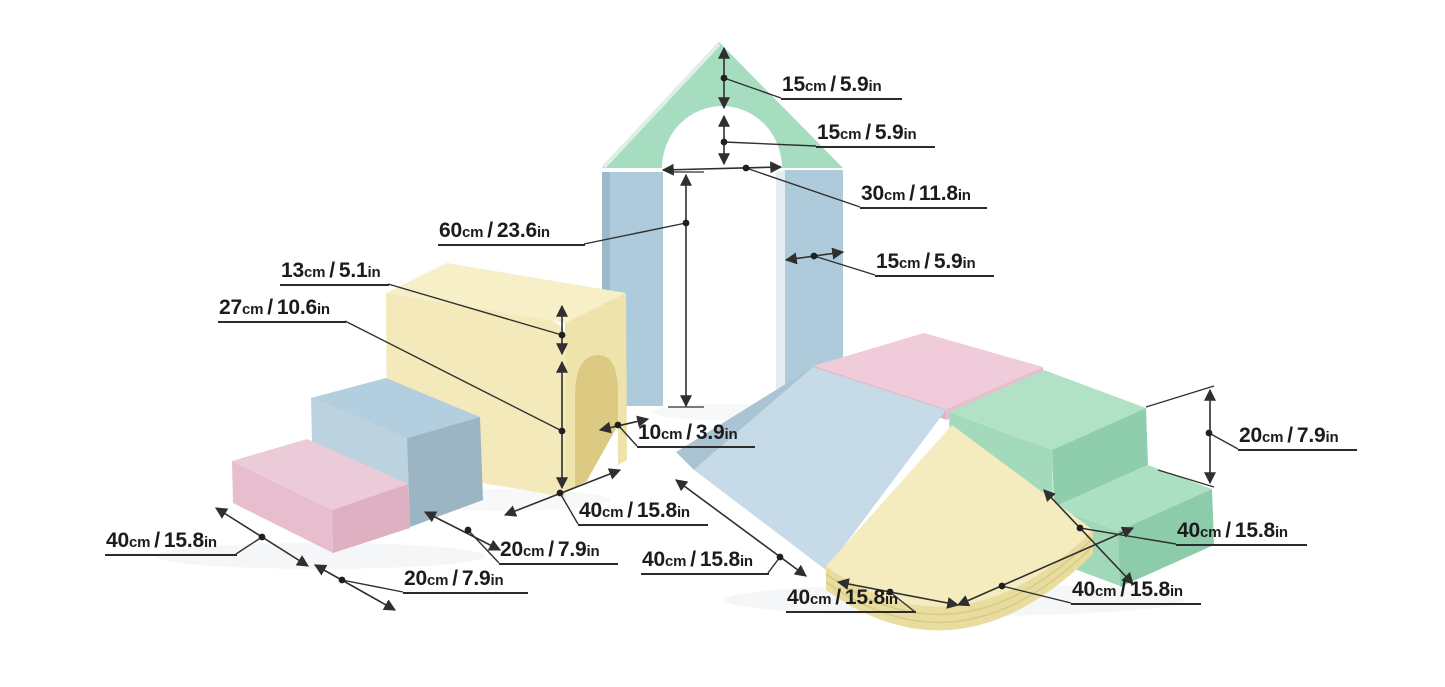 This screenshot has height=687, width=1445. What do you see at coordinates (320, 474) in the screenshot?
I see `pink-step-top-face` at bounding box center [320, 474].